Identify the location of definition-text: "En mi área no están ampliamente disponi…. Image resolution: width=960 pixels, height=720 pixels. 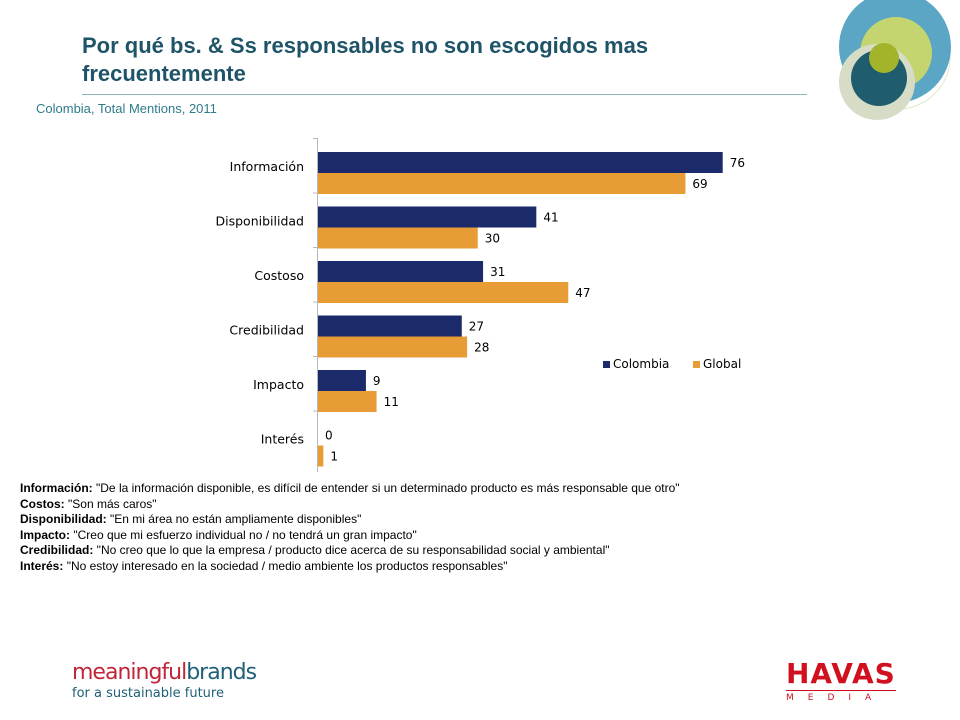
(234, 519).